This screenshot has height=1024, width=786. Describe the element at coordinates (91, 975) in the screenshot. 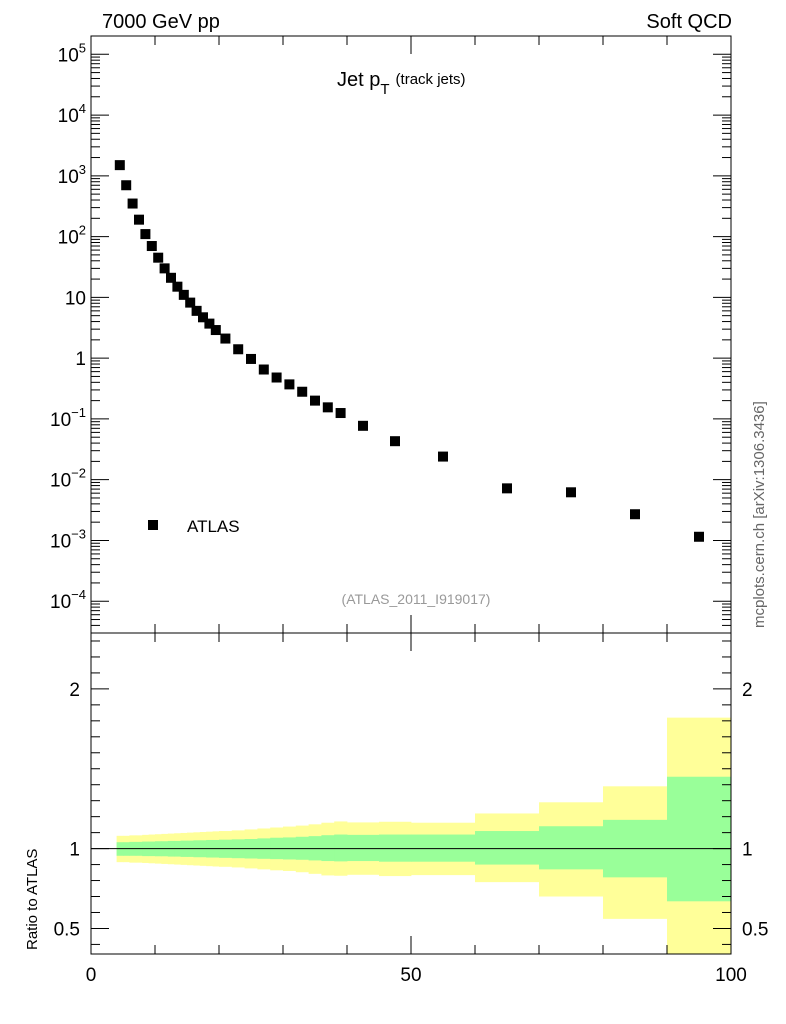

I see `x-tick-label: 0` at that location.